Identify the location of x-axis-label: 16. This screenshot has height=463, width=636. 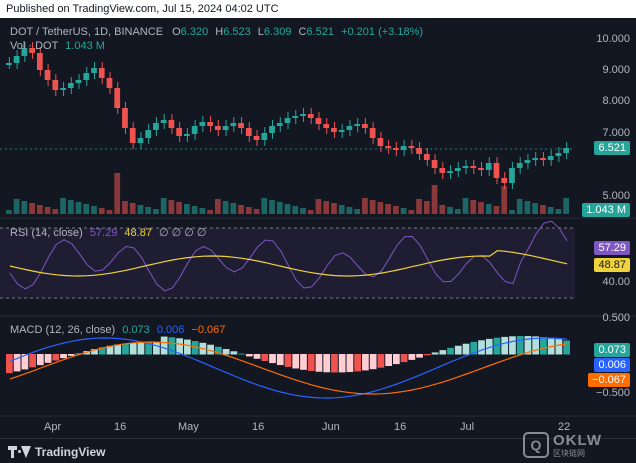
(400, 427).